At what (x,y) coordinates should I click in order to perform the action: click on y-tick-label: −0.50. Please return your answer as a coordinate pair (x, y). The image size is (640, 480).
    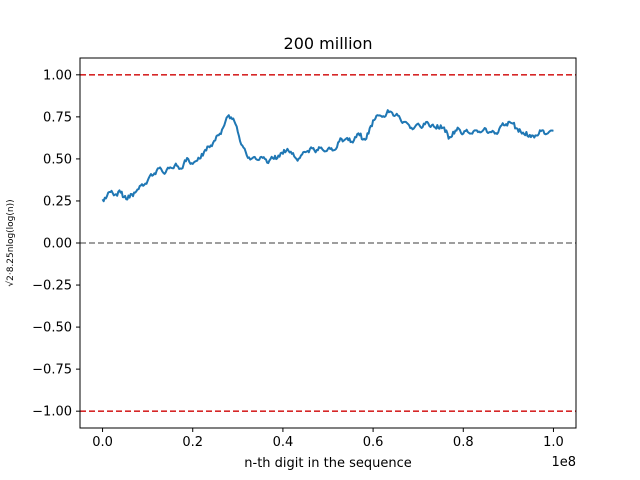
    Looking at the image, I should click on (52, 328).